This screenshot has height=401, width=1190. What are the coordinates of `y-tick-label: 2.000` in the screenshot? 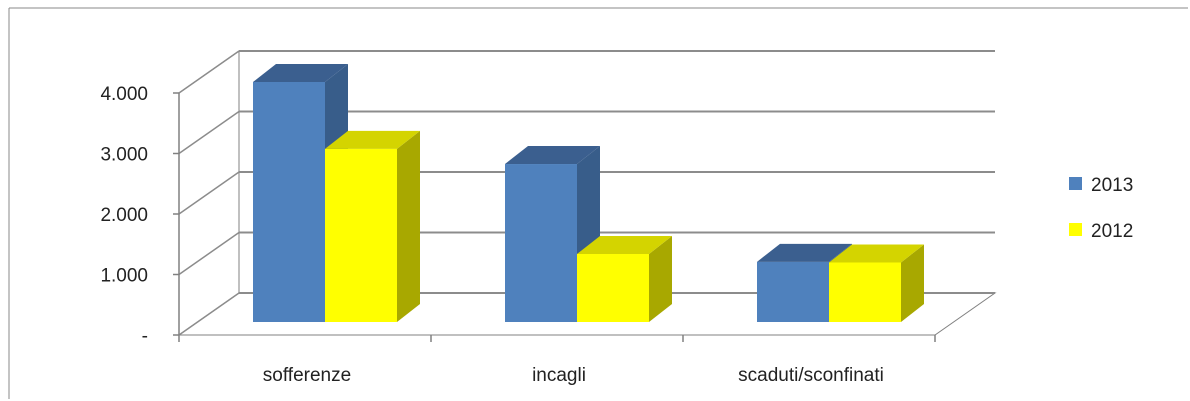 It's located at (124, 215).